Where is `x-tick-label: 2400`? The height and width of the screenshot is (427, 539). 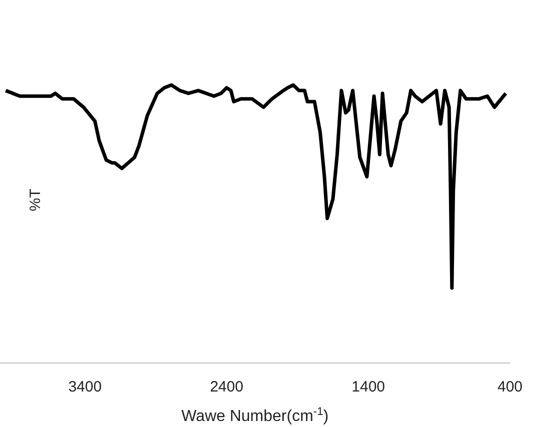 x-tick-label: 2400 is located at coordinates (227, 387).